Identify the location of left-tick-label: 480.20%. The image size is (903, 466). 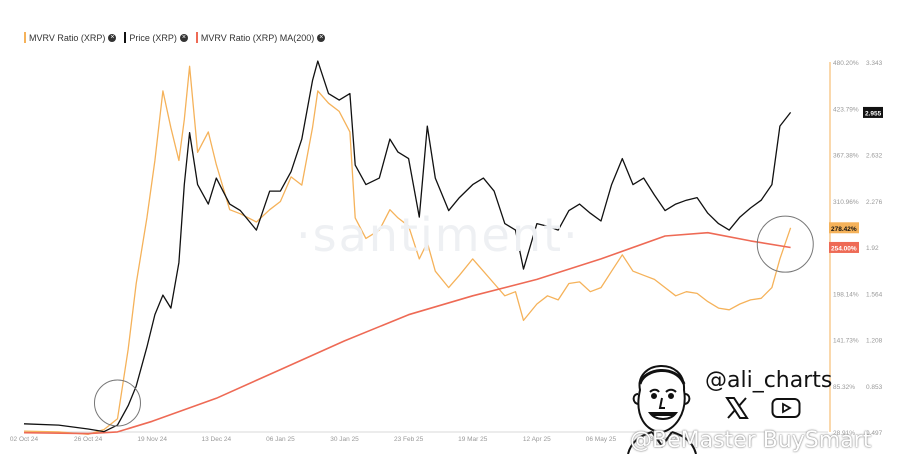
(846, 63).